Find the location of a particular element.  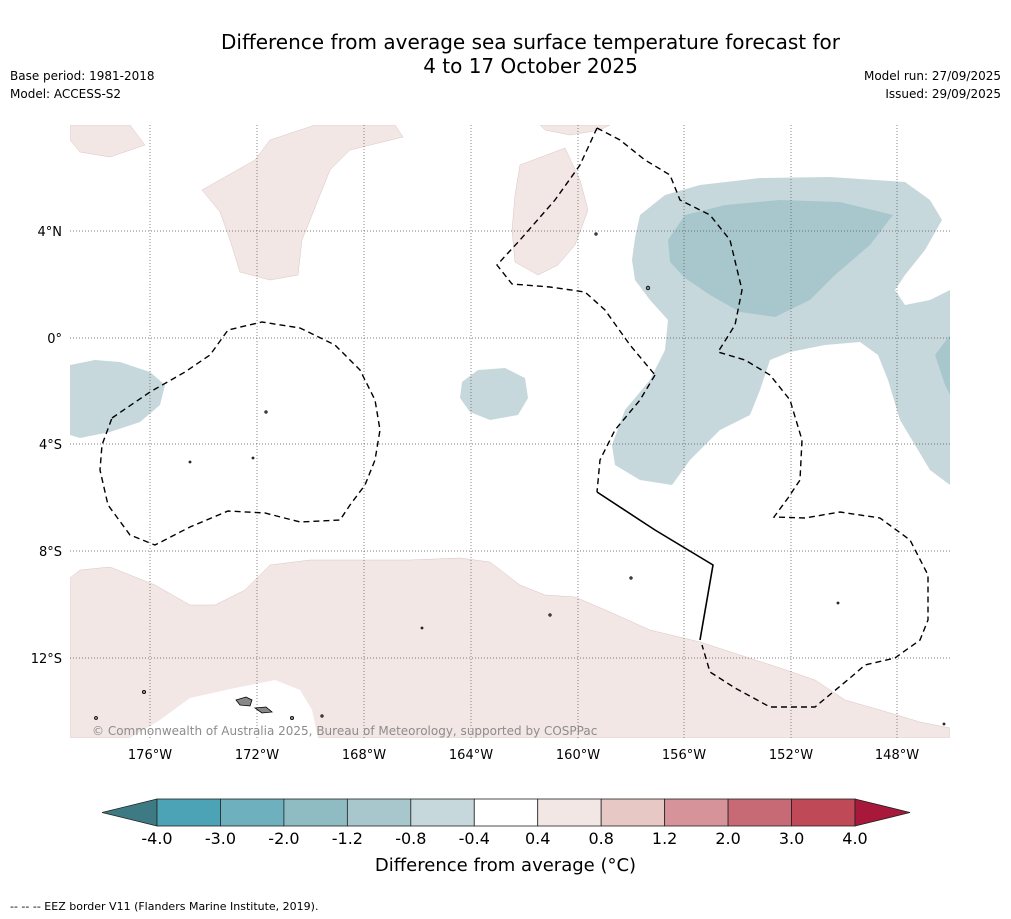

colorbar-tick-label: -2.0 is located at coordinates (283, 838).